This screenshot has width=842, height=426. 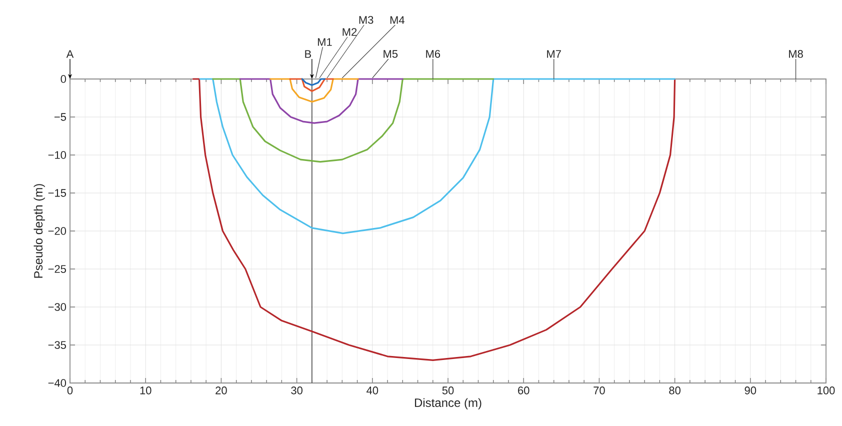 I want to click on annotation: M2, so click(x=349, y=32).